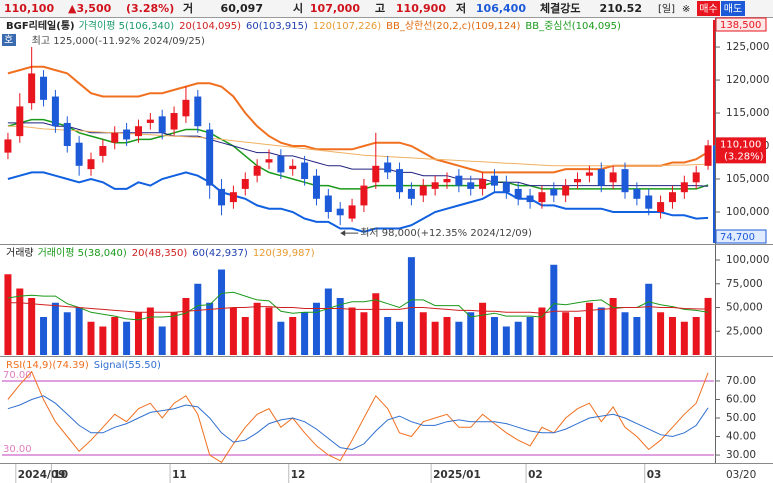 Image resolution: width=773 pixels, height=483 pixels. What do you see at coordinates (335, 8) in the screenshot?
I see `open: 107,000` at bounding box center [335, 8].